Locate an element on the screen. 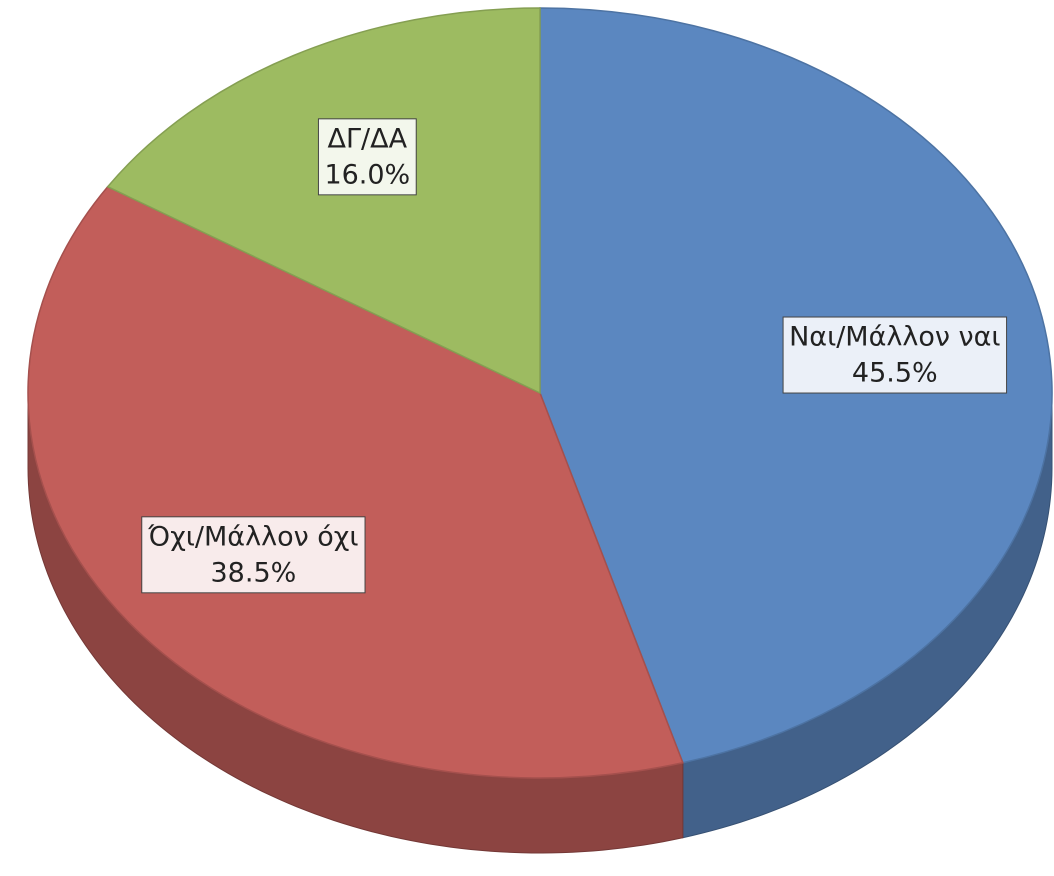 The image size is (1054, 876). data-label: Όχι/Μάλλον όχι 38.5% is located at coordinates (253, 555).